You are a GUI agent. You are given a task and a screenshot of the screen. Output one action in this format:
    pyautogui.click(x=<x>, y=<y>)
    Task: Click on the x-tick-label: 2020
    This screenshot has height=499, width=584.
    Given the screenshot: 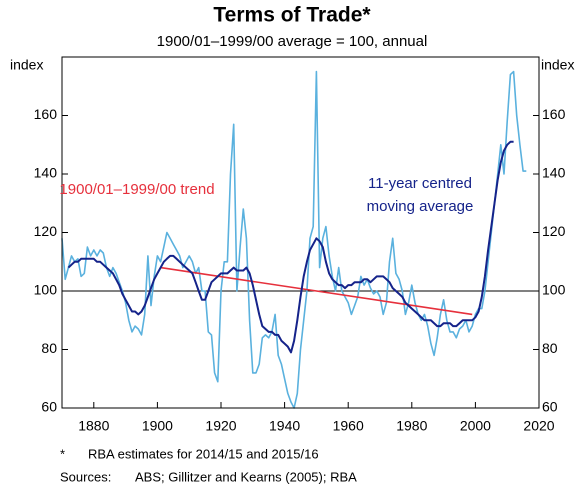 What is the action you would take?
    pyautogui.click(x=538, y=426)
    